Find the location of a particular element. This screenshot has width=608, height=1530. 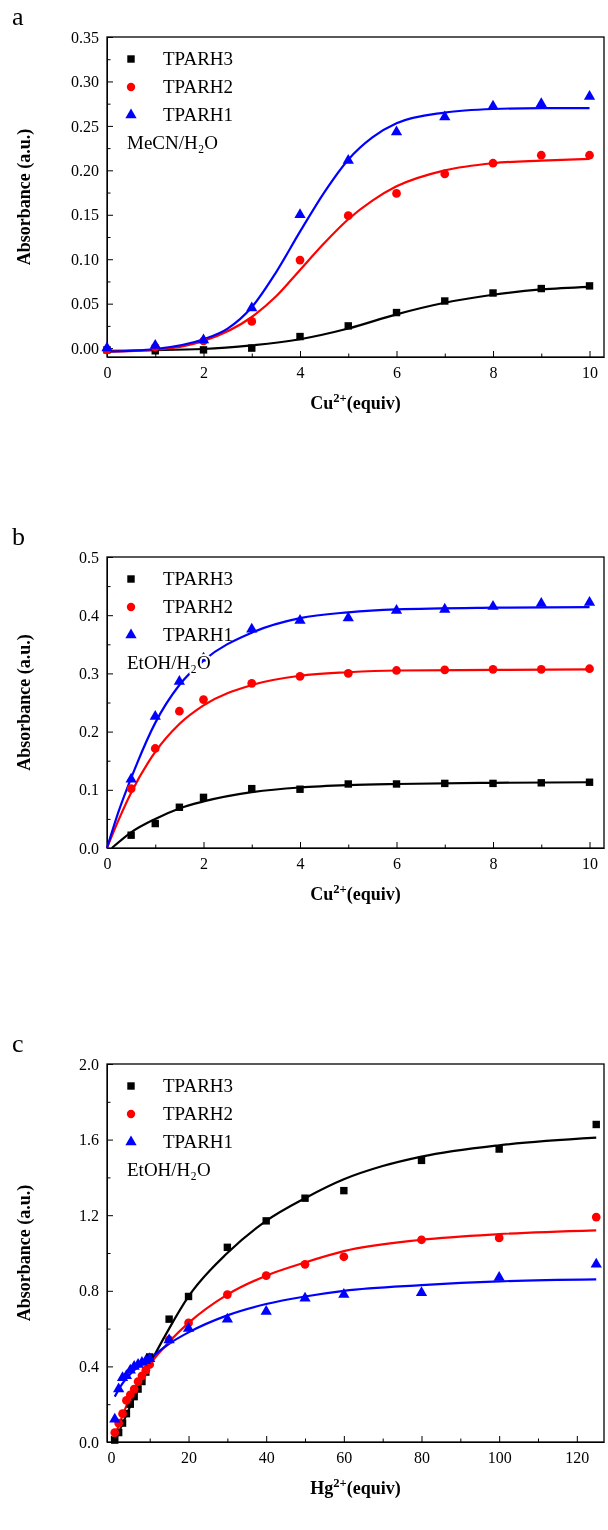

y-tick-label: 0.20 is located at coordinates (85, 170).